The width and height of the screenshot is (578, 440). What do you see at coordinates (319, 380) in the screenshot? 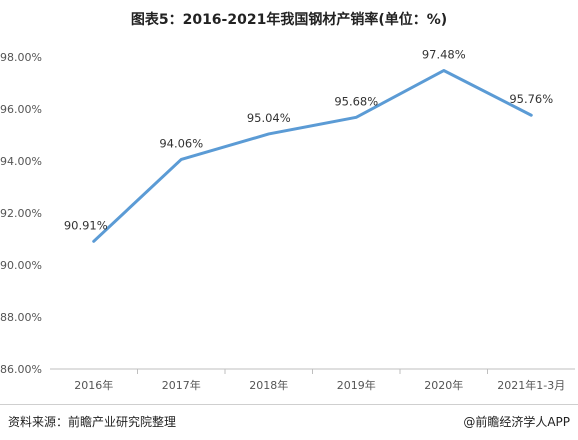
I see `x-axis-ticks: 2016年 2017年 2018年 2019年 2020年 2021年1-3月` at bounding box center [319, 380].